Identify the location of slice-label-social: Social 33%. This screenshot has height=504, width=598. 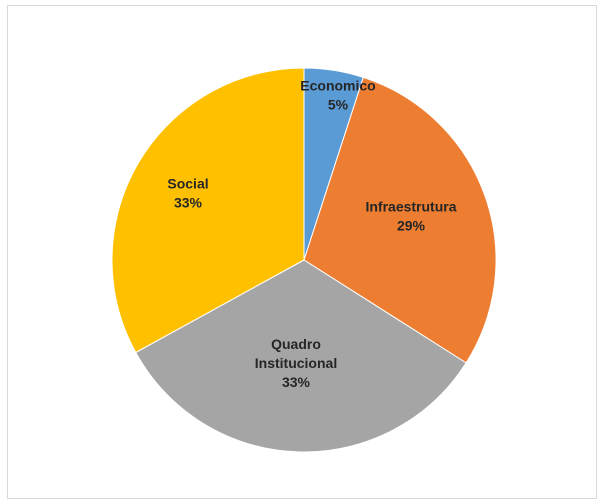
(187, 193).